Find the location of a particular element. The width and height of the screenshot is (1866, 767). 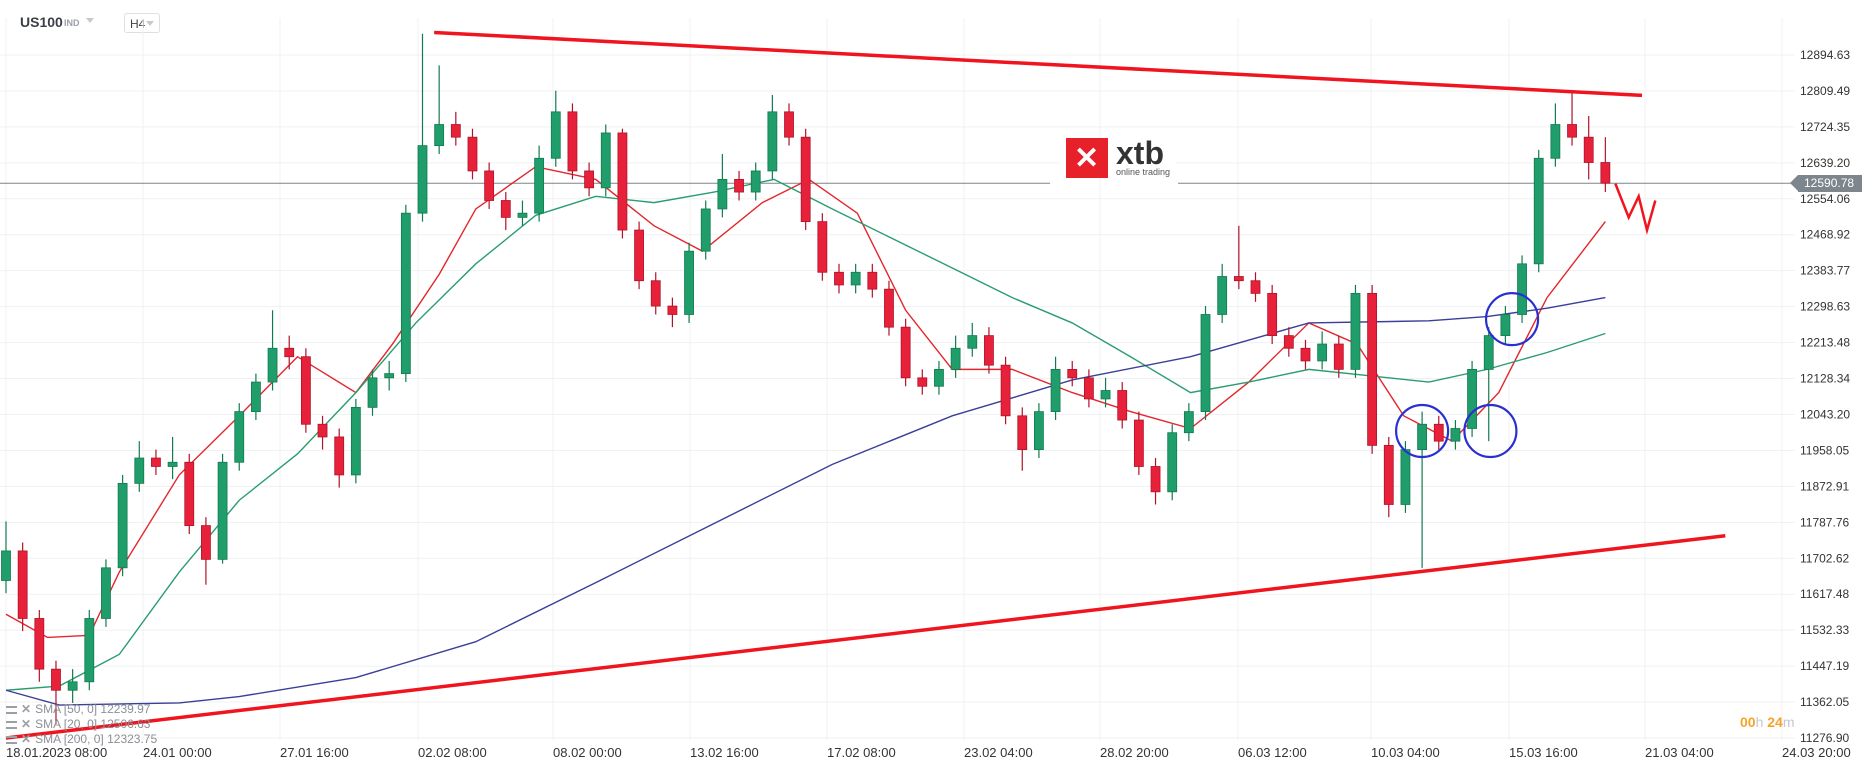

legend-item: ✕ SMA [50, 0] 12239.97 is located at coordinates (81, 709).